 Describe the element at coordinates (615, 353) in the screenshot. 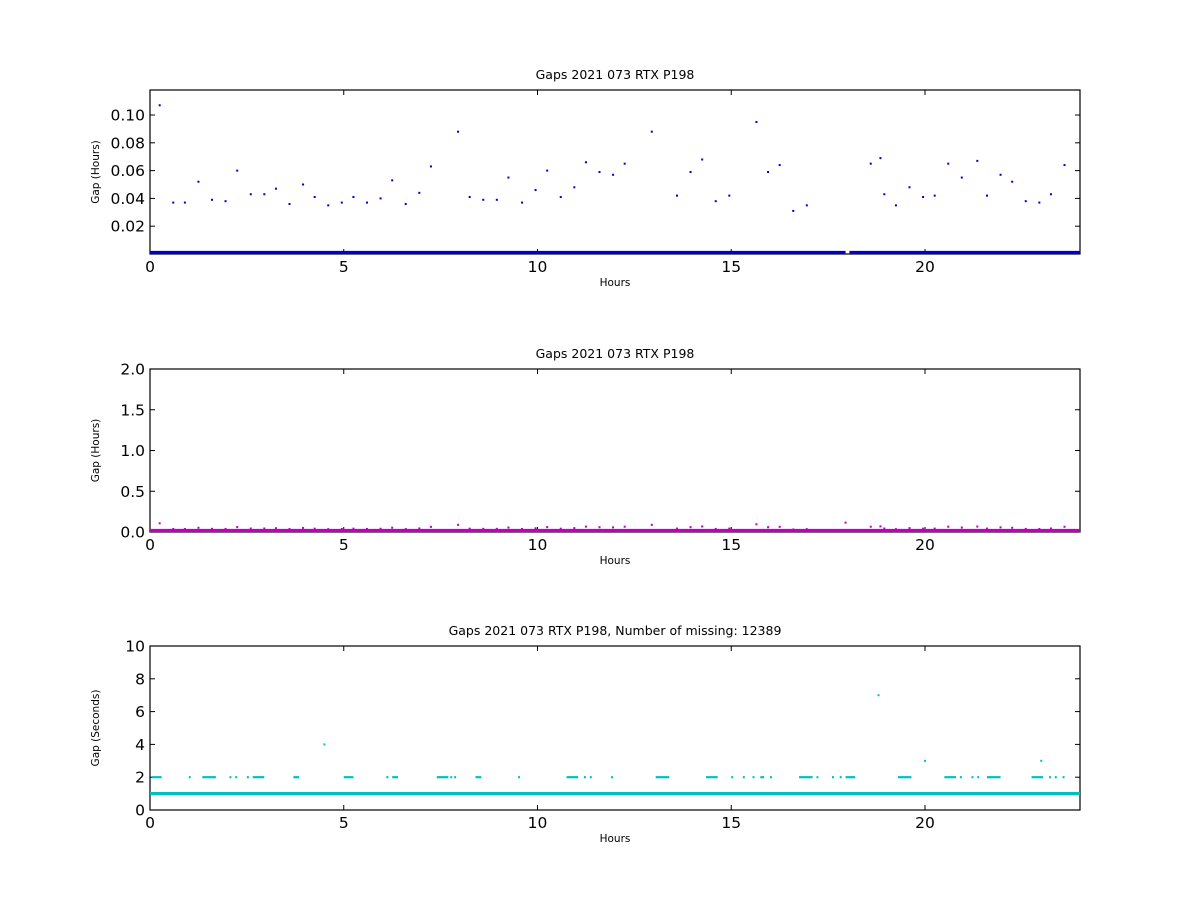

I see `chart-title: Gaps 2021 073 RTX P198` at that location.